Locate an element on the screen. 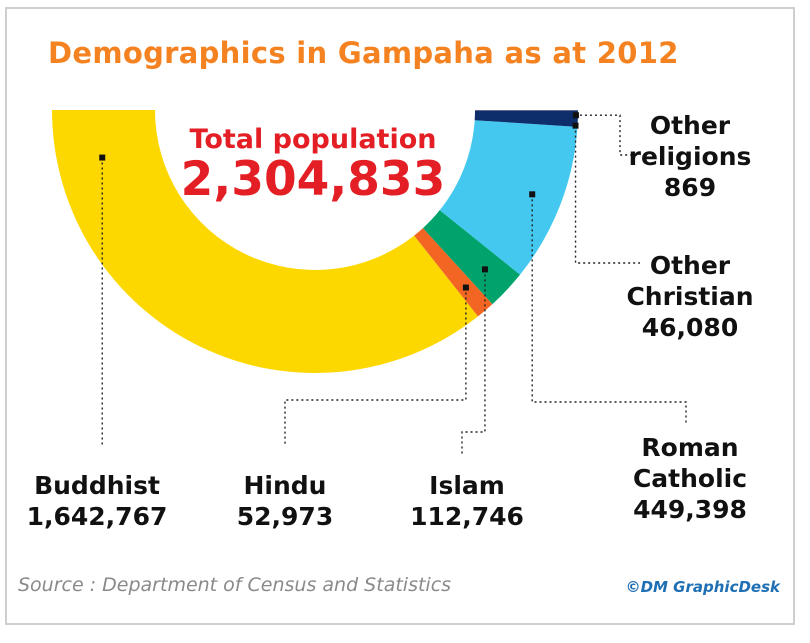  segment-label: Other religions 869 is located at coordinates (690, 156).